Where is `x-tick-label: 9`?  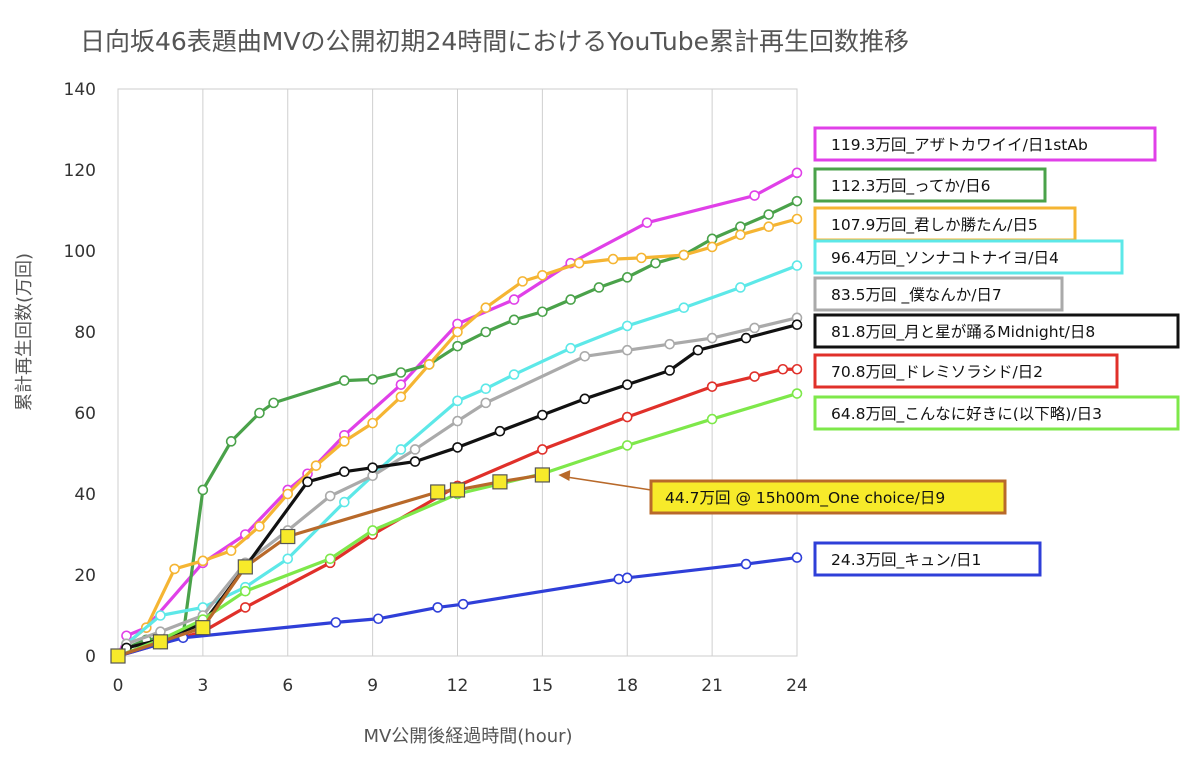
x-tick-label: 9 is located at coordinates (372, 686).